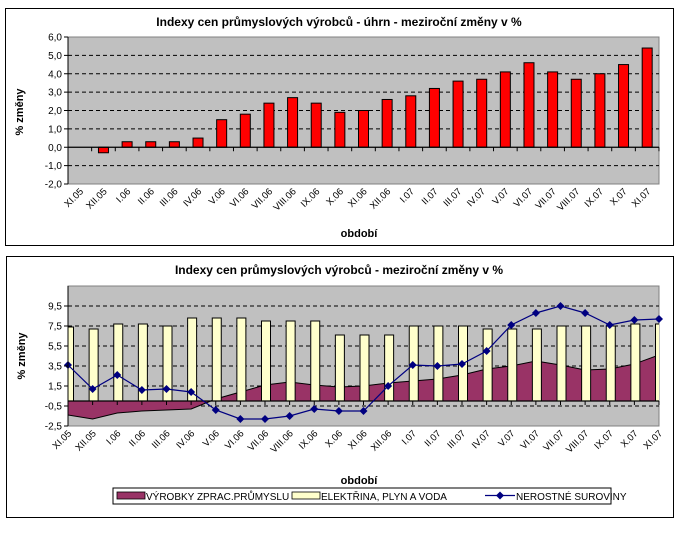 Image resolution: width=680 pixels, height=536 pixels. Describe the element at coordinates (265, 419) in the screenshot. I see `chart2-marker-VII.06` at that location.